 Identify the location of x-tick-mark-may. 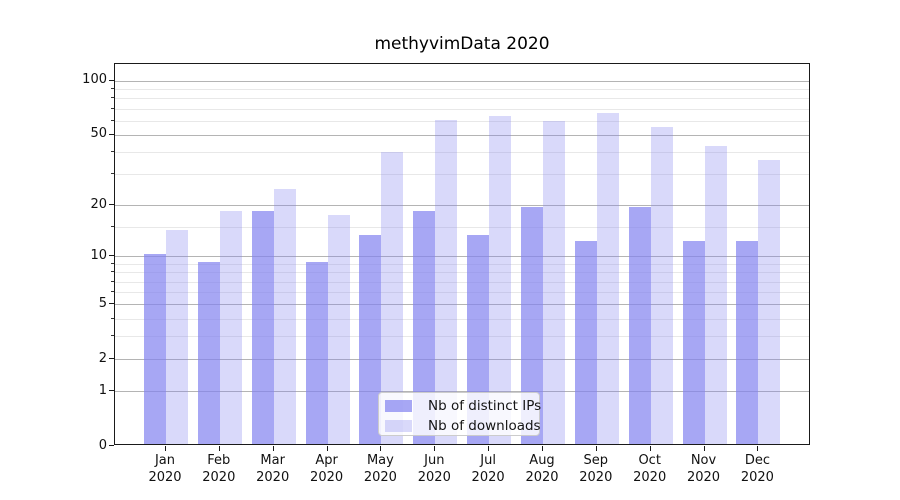
(381, 448).